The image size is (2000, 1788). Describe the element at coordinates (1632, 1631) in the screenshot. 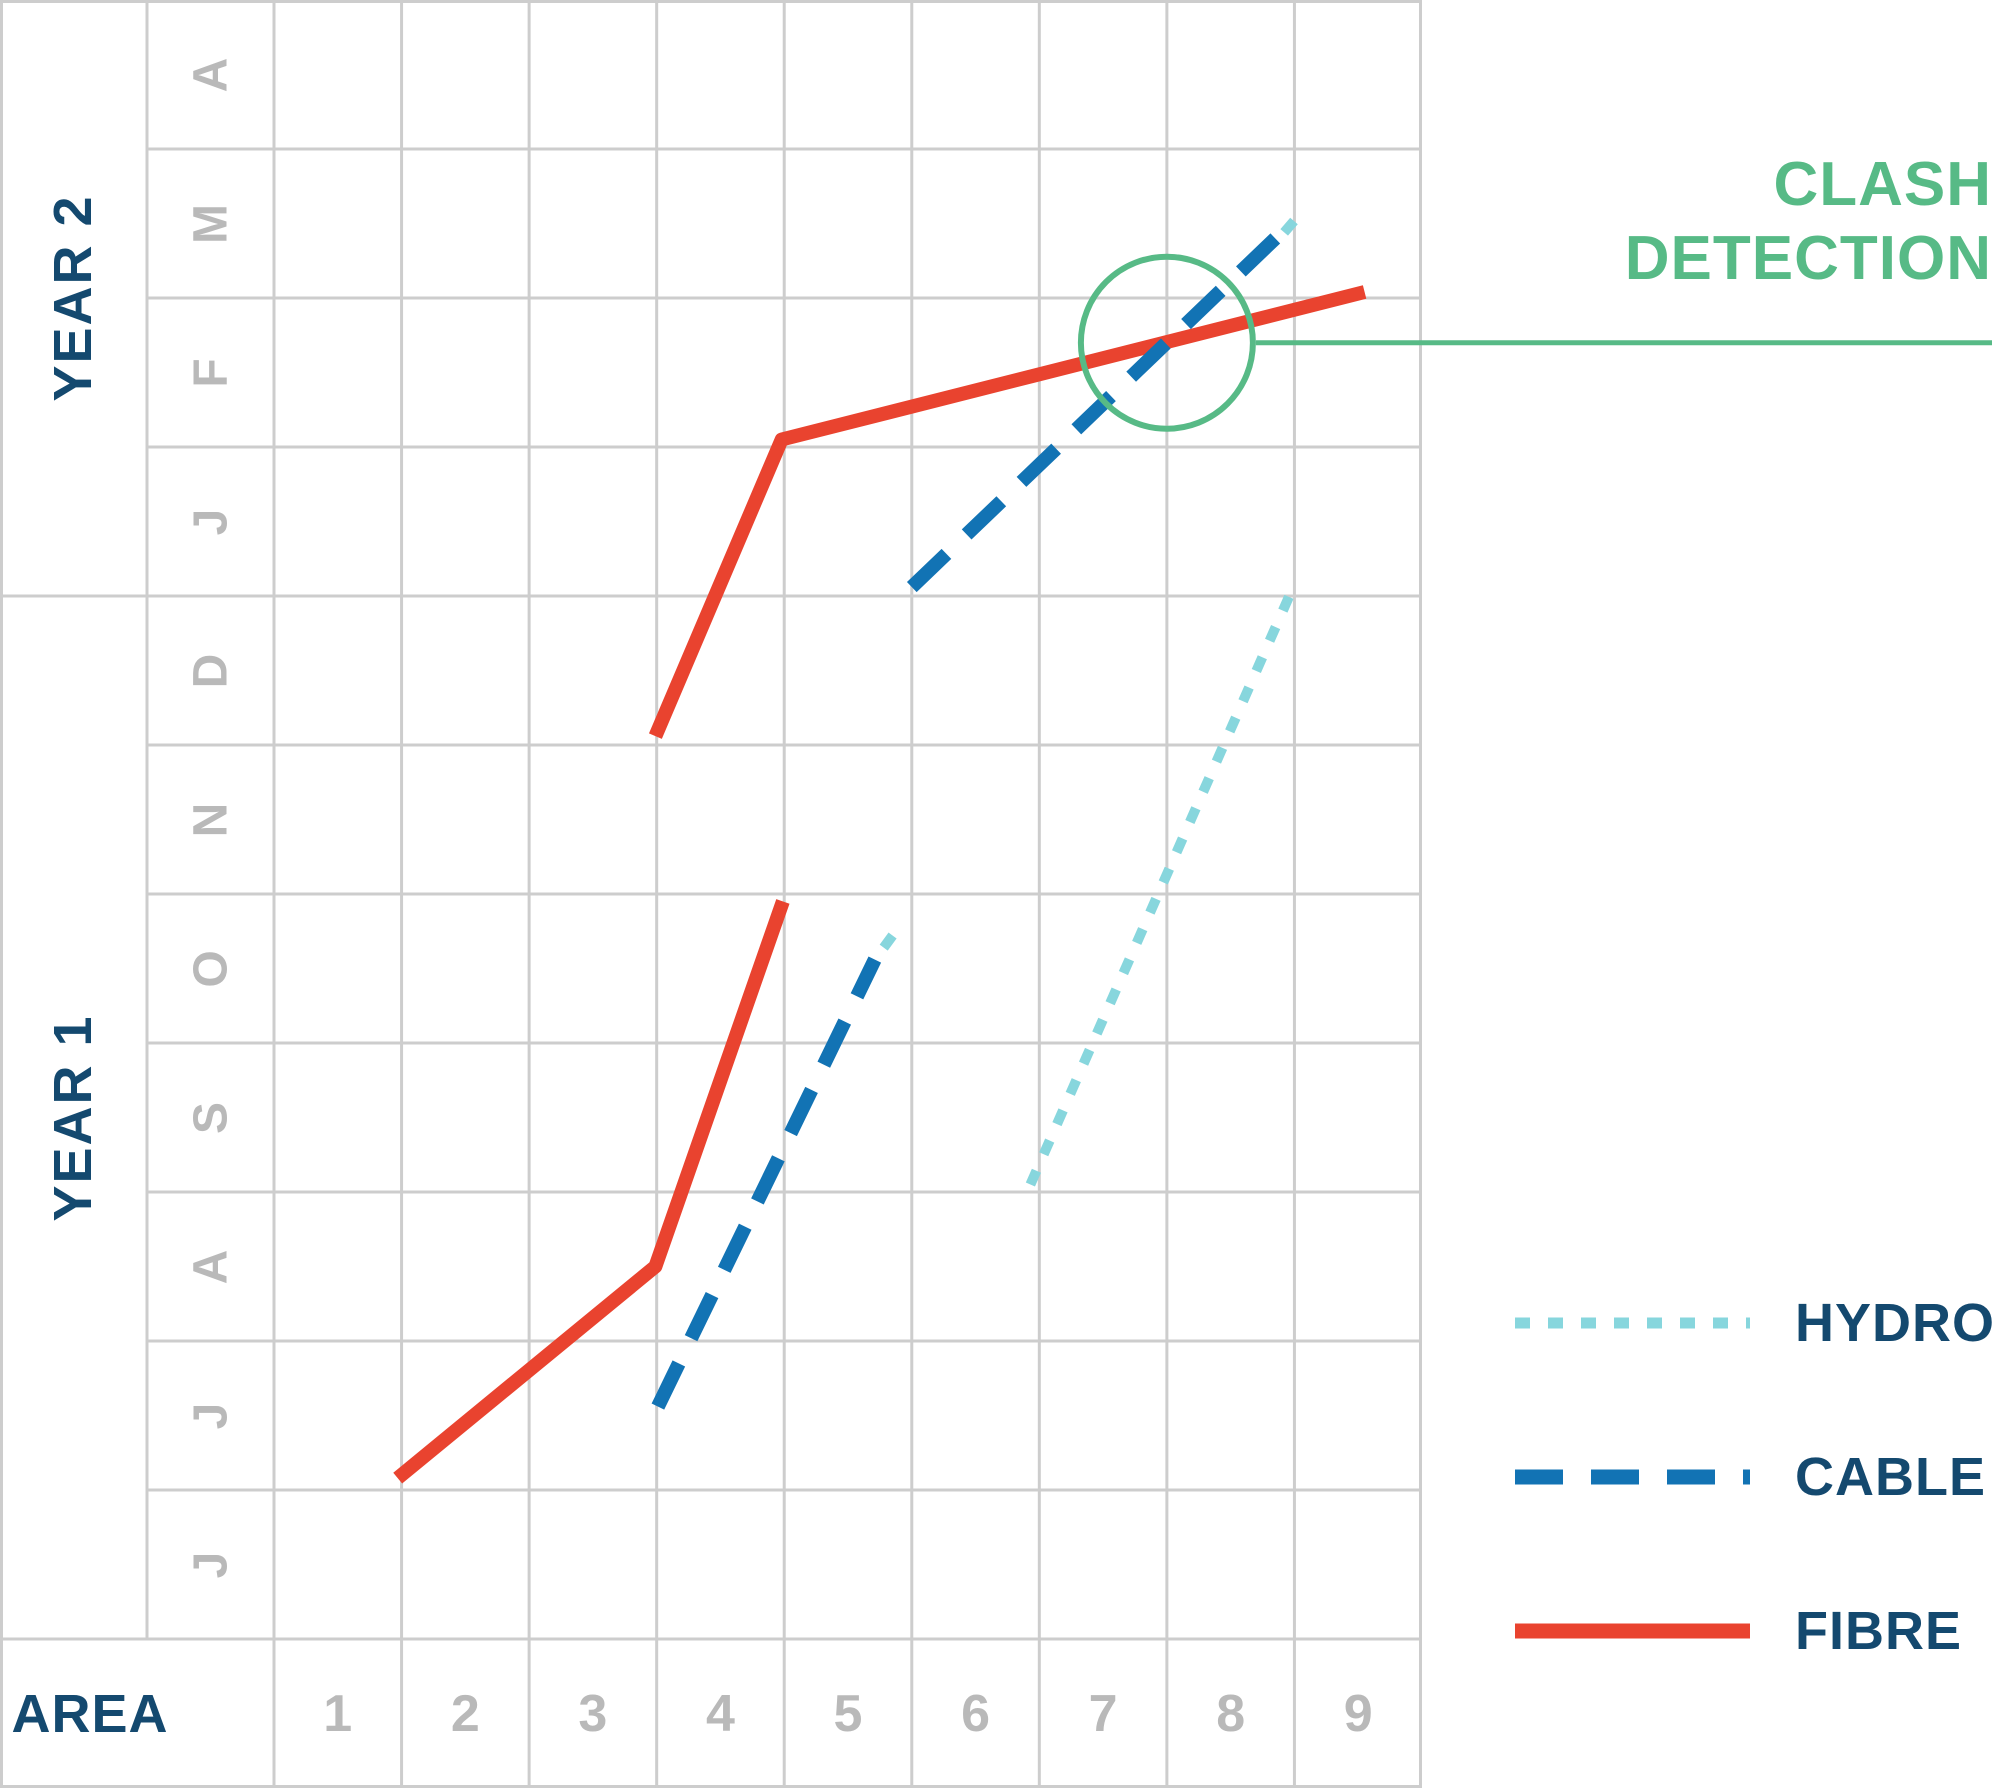

I see `legend-swatch-fibre` at that location.